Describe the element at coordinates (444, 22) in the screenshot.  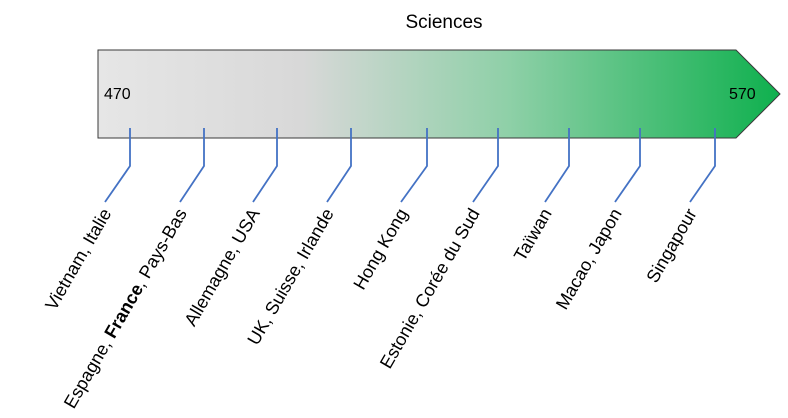
I see `diagram-title: Sciences` at that location.